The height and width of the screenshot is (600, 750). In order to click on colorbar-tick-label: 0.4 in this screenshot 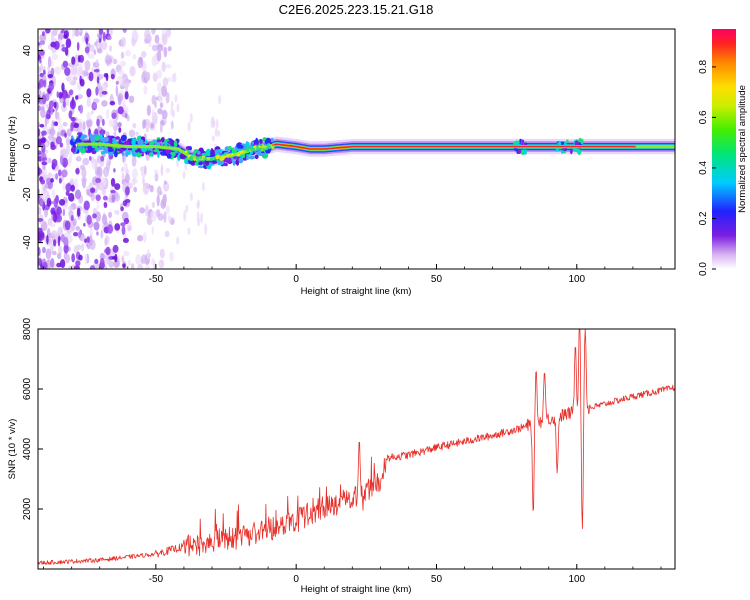, I will do `click(703, 168)`.